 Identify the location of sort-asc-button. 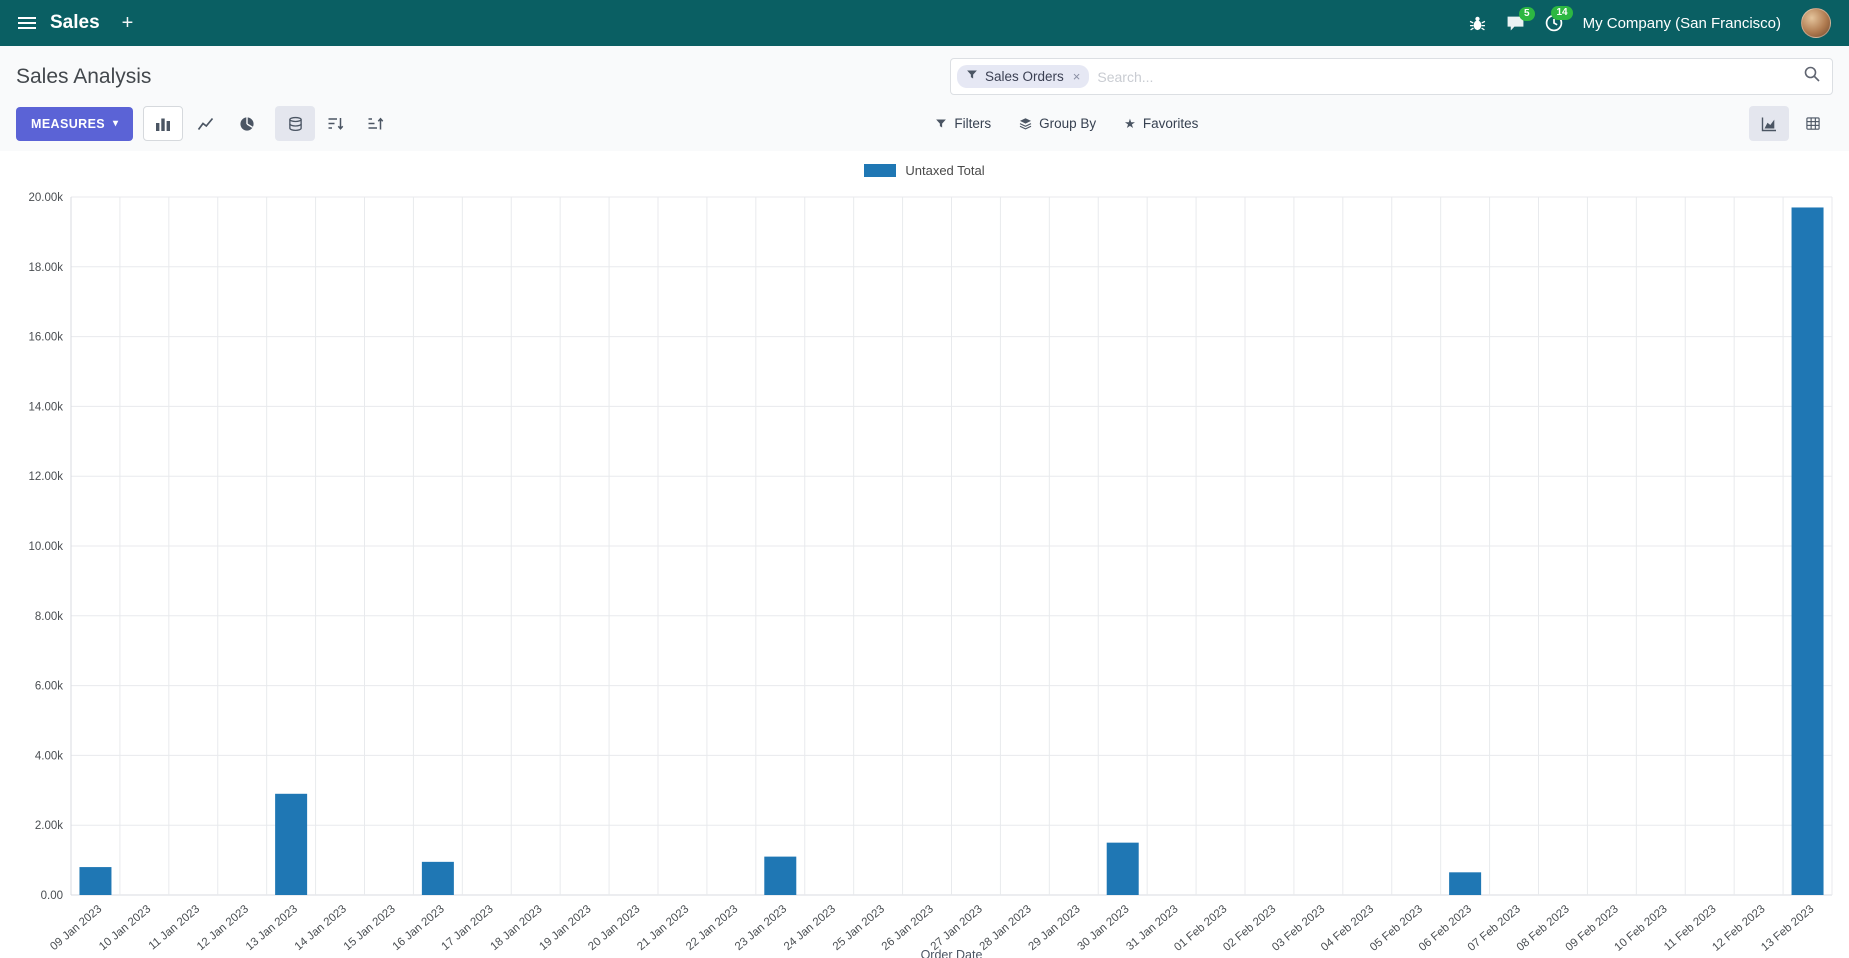
(375, 123).